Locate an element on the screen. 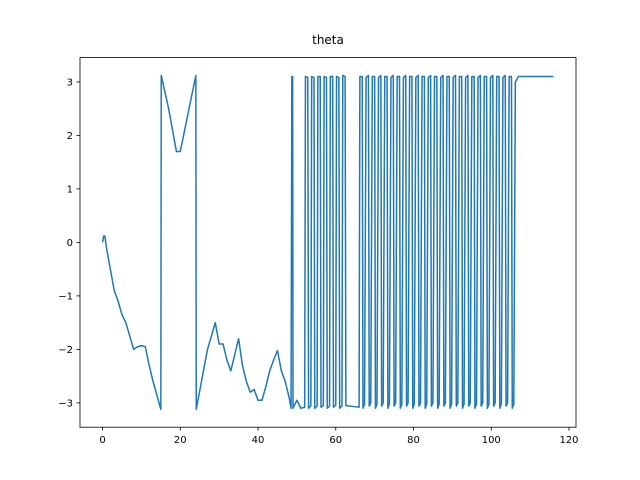  y-tick-label: −1 is located at coordinates (65, 296).